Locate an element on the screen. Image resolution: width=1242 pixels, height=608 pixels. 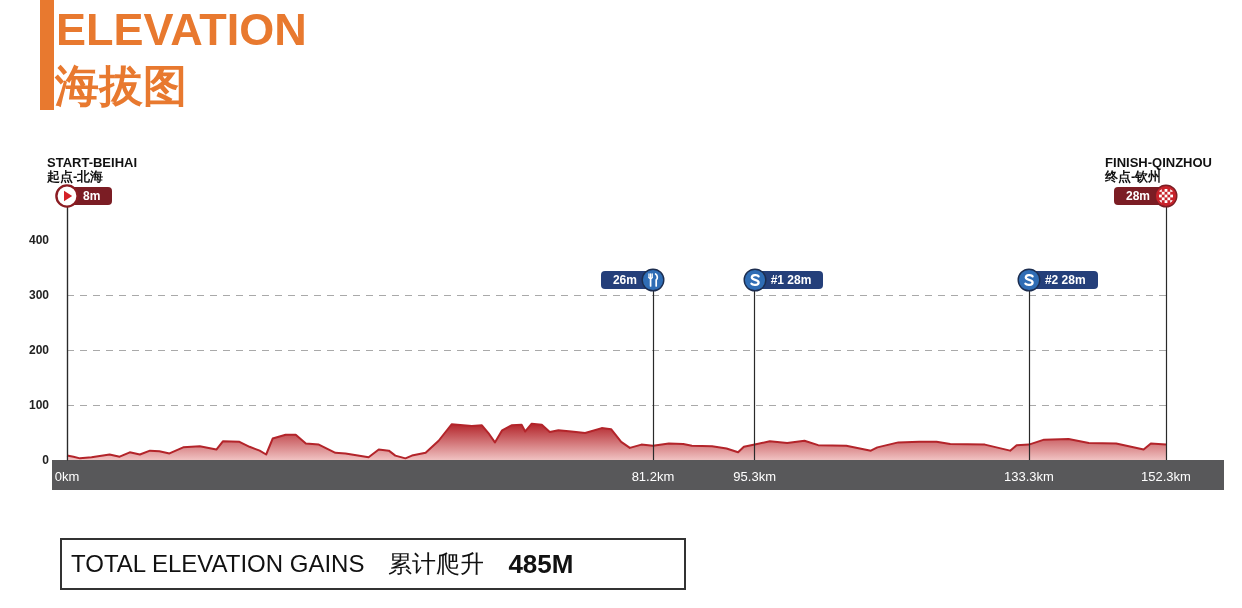
y-tick-label: 300 is located at coordinates (39, 295).